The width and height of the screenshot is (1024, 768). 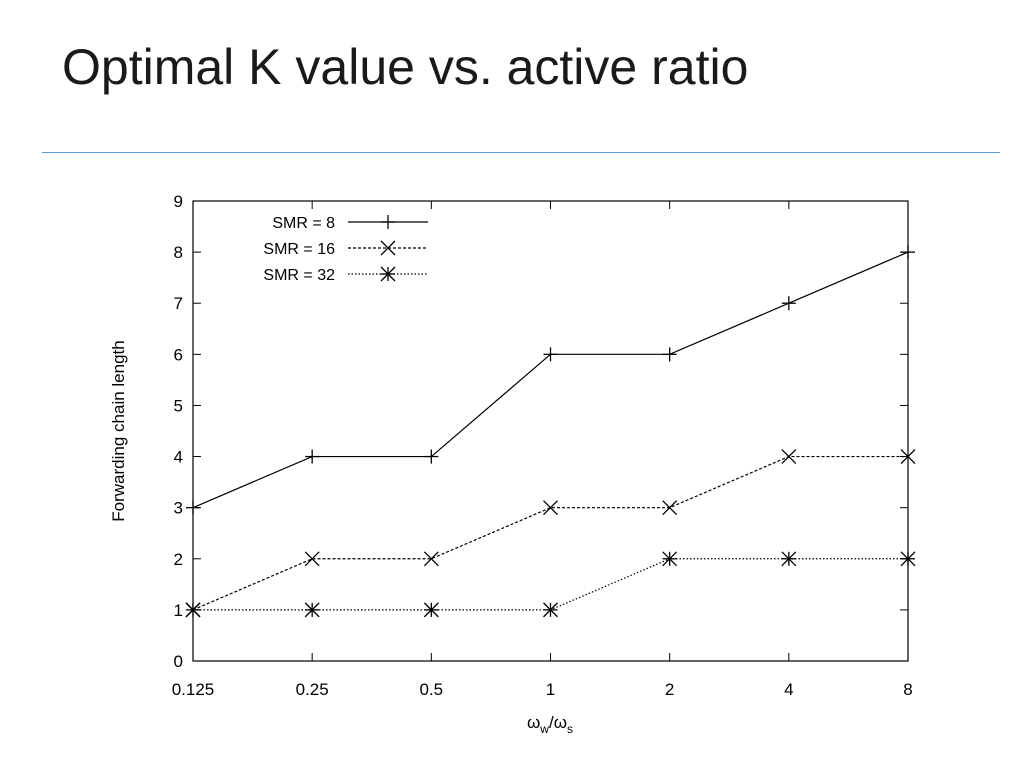 What do you see at coordinates (405, 67) in the screenshot?
I see `slide-title: Optimal K value vs. active ratio` at bounding box center [405, 67].